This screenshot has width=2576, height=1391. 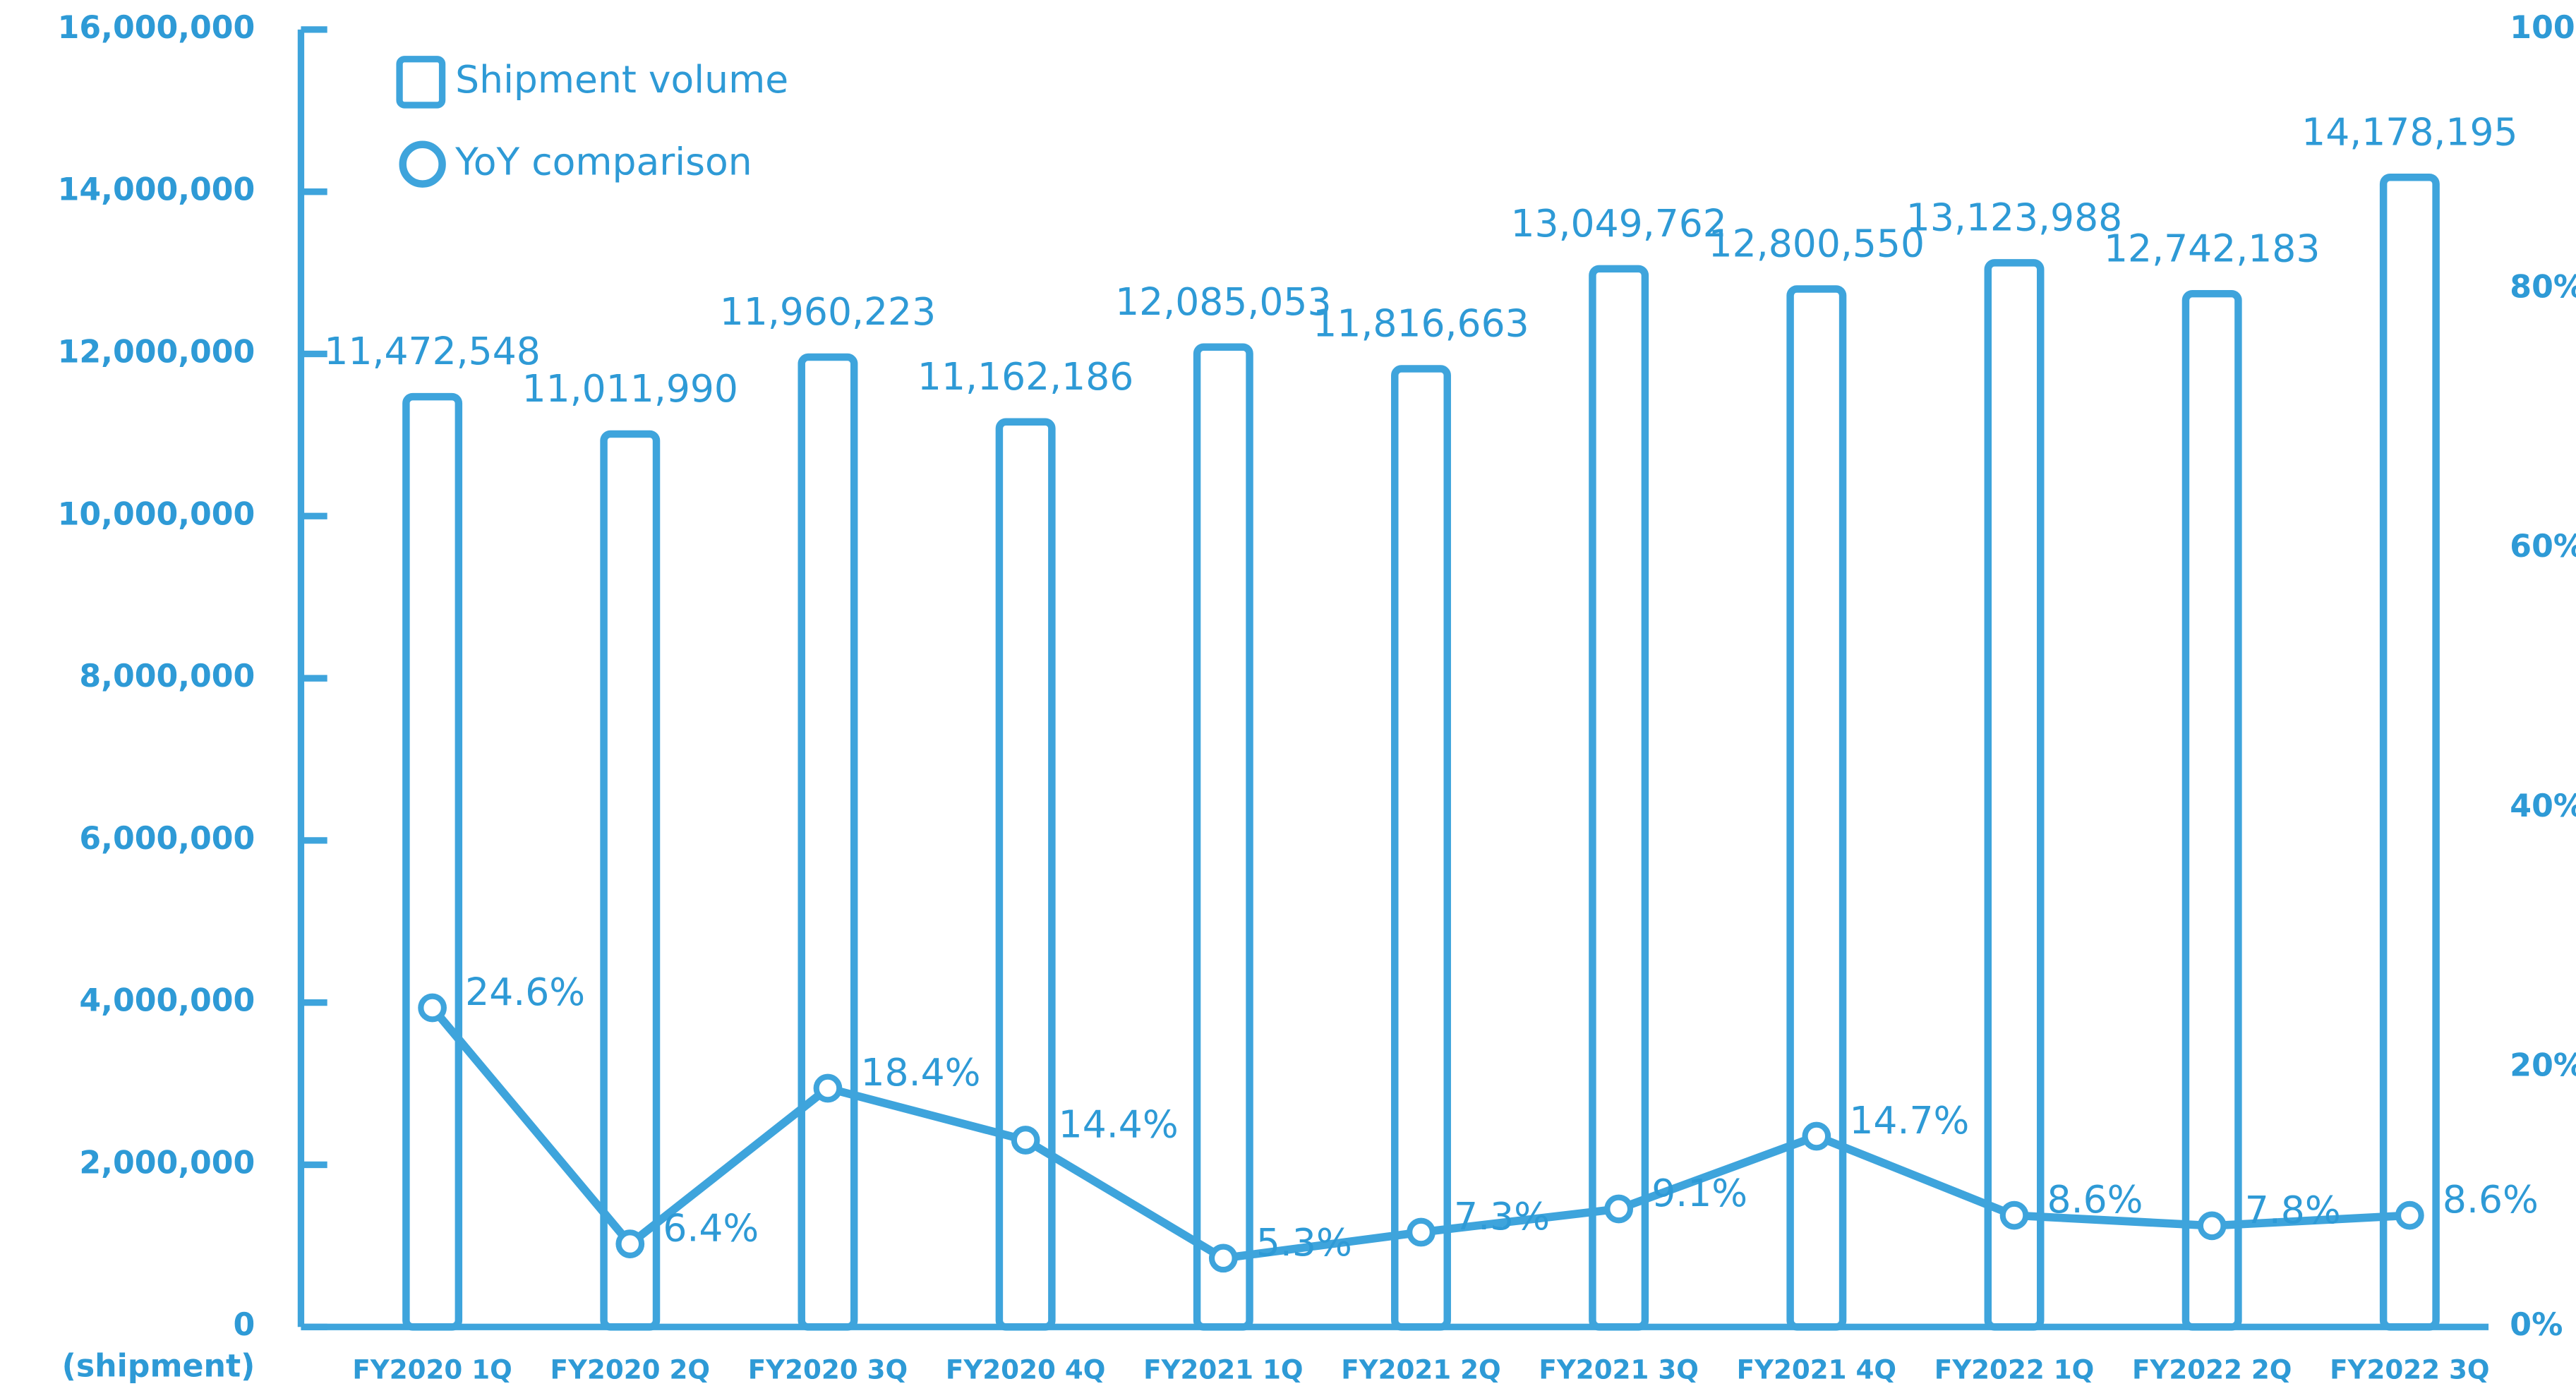 What do you see at coordinates (711, 1228) in the screenshot?
I see `point-value-label: 6.4%` at bounding box center [711, 1228].